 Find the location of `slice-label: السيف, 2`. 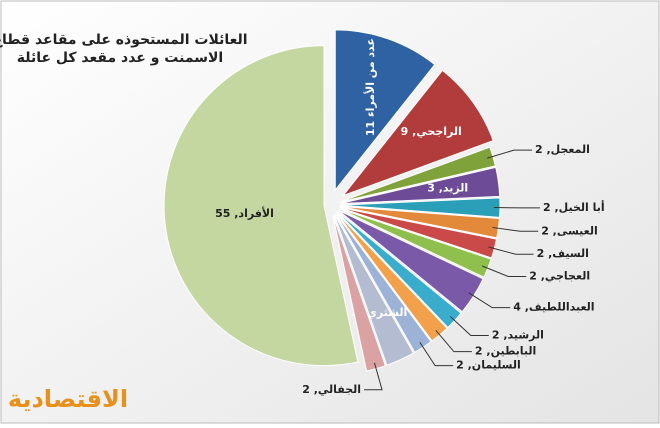

slice-label: السيف, 2 is located at coordinates (563, 253).